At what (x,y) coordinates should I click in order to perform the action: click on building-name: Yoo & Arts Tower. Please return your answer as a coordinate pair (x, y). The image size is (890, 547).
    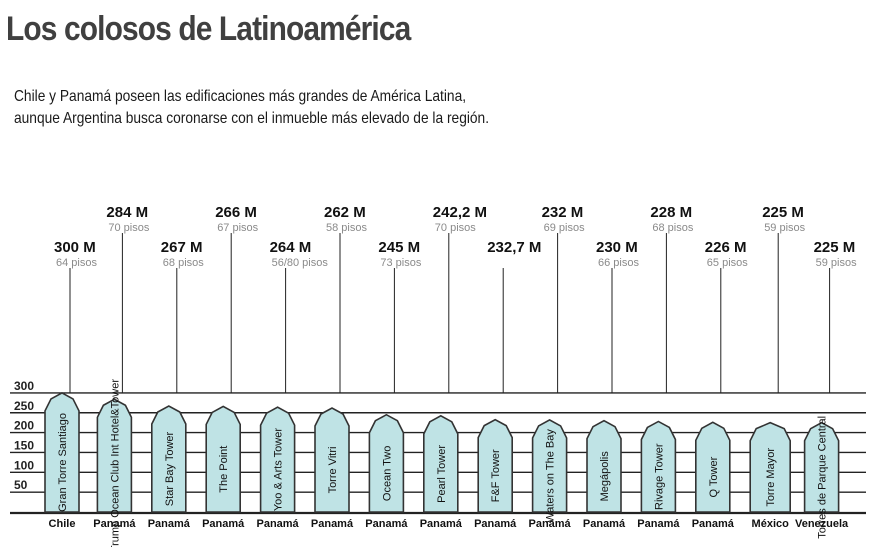
    Looking at the image, I should click on (279, 469).